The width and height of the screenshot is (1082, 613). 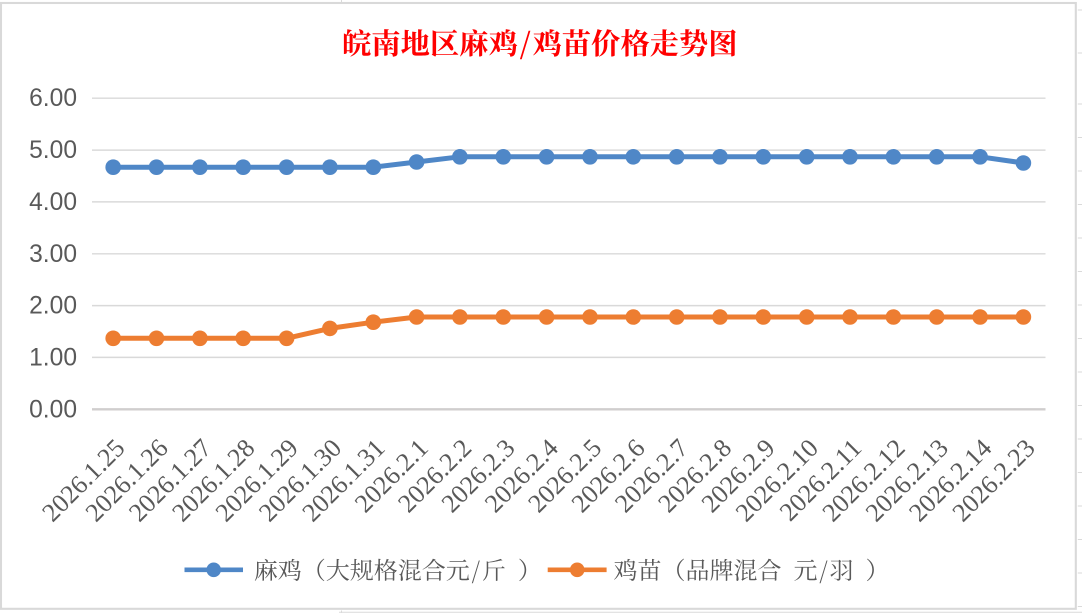 I want to click on svg-text: 1.00, so click(x=53, y=357).